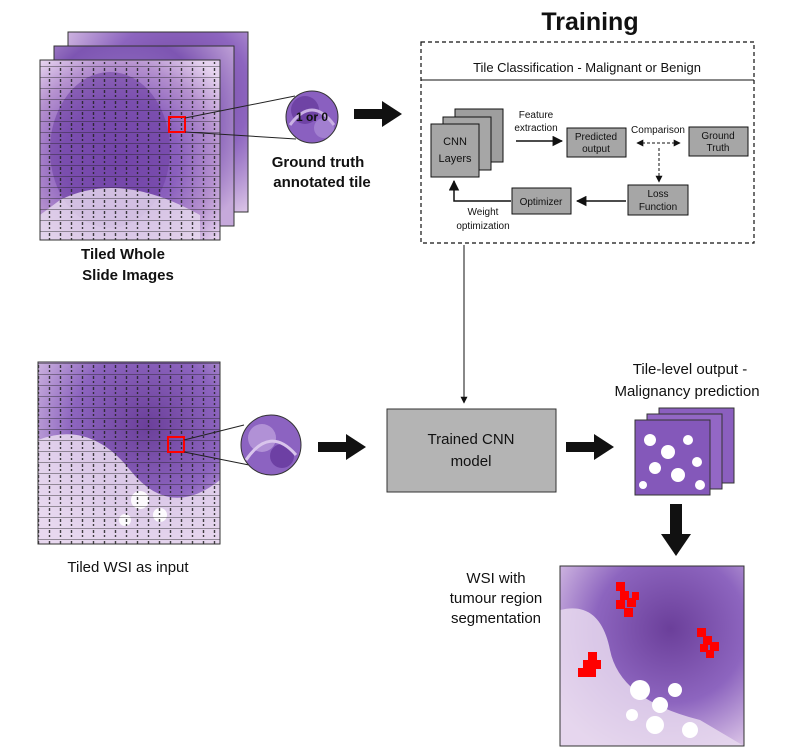 The height and width of the screenshot is (751, 799). I want to click on training-box, so click(587, 142).